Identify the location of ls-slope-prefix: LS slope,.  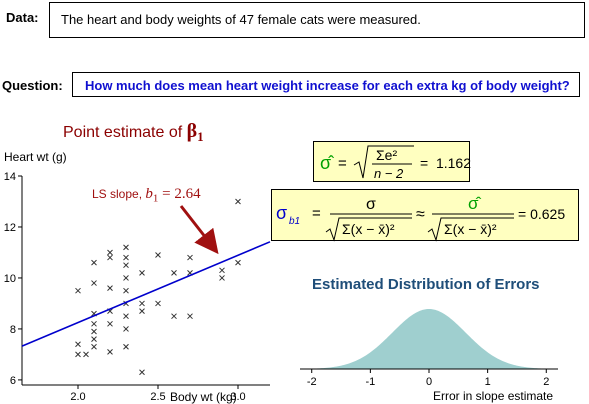
(119, 194).